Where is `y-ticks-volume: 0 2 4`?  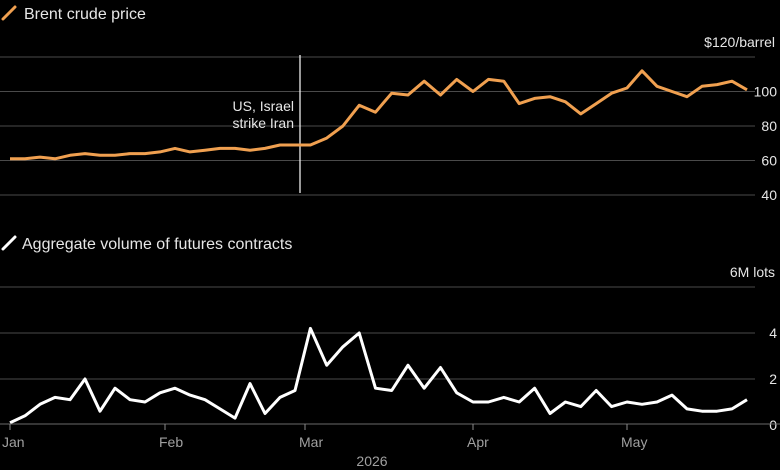 y-ticks-volume: 0 2 4 is located at coordinates (773, 379).